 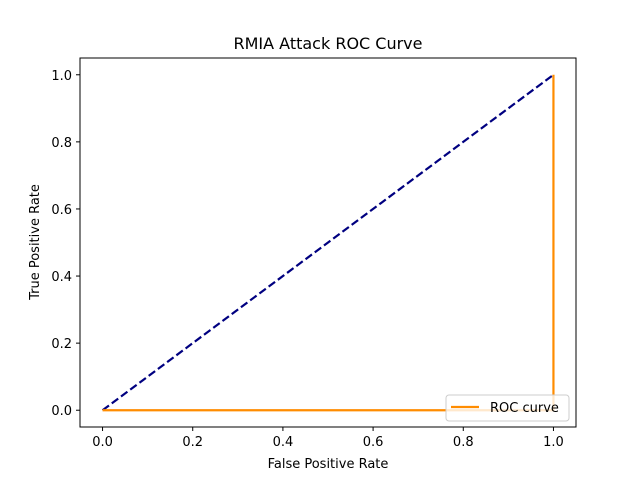 What do you see at coordinates (283, 442) in the screenshot?
I see `x-tick-label: 0.4` at bounding box center [283, 442].